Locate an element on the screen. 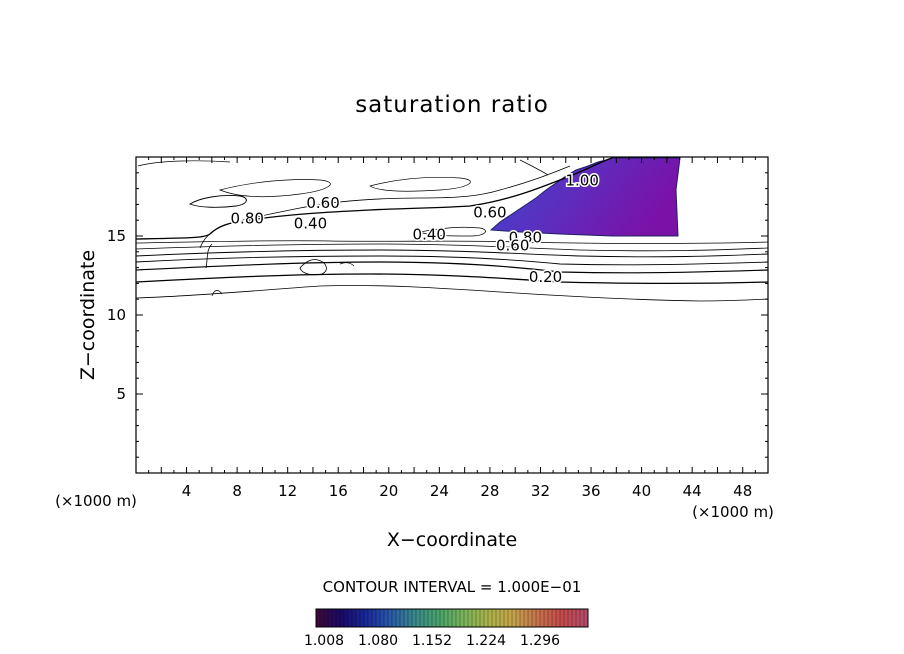 The height and width of the screenshot is (654, 904). colorbar-frame is located at coordinates (452, 618).